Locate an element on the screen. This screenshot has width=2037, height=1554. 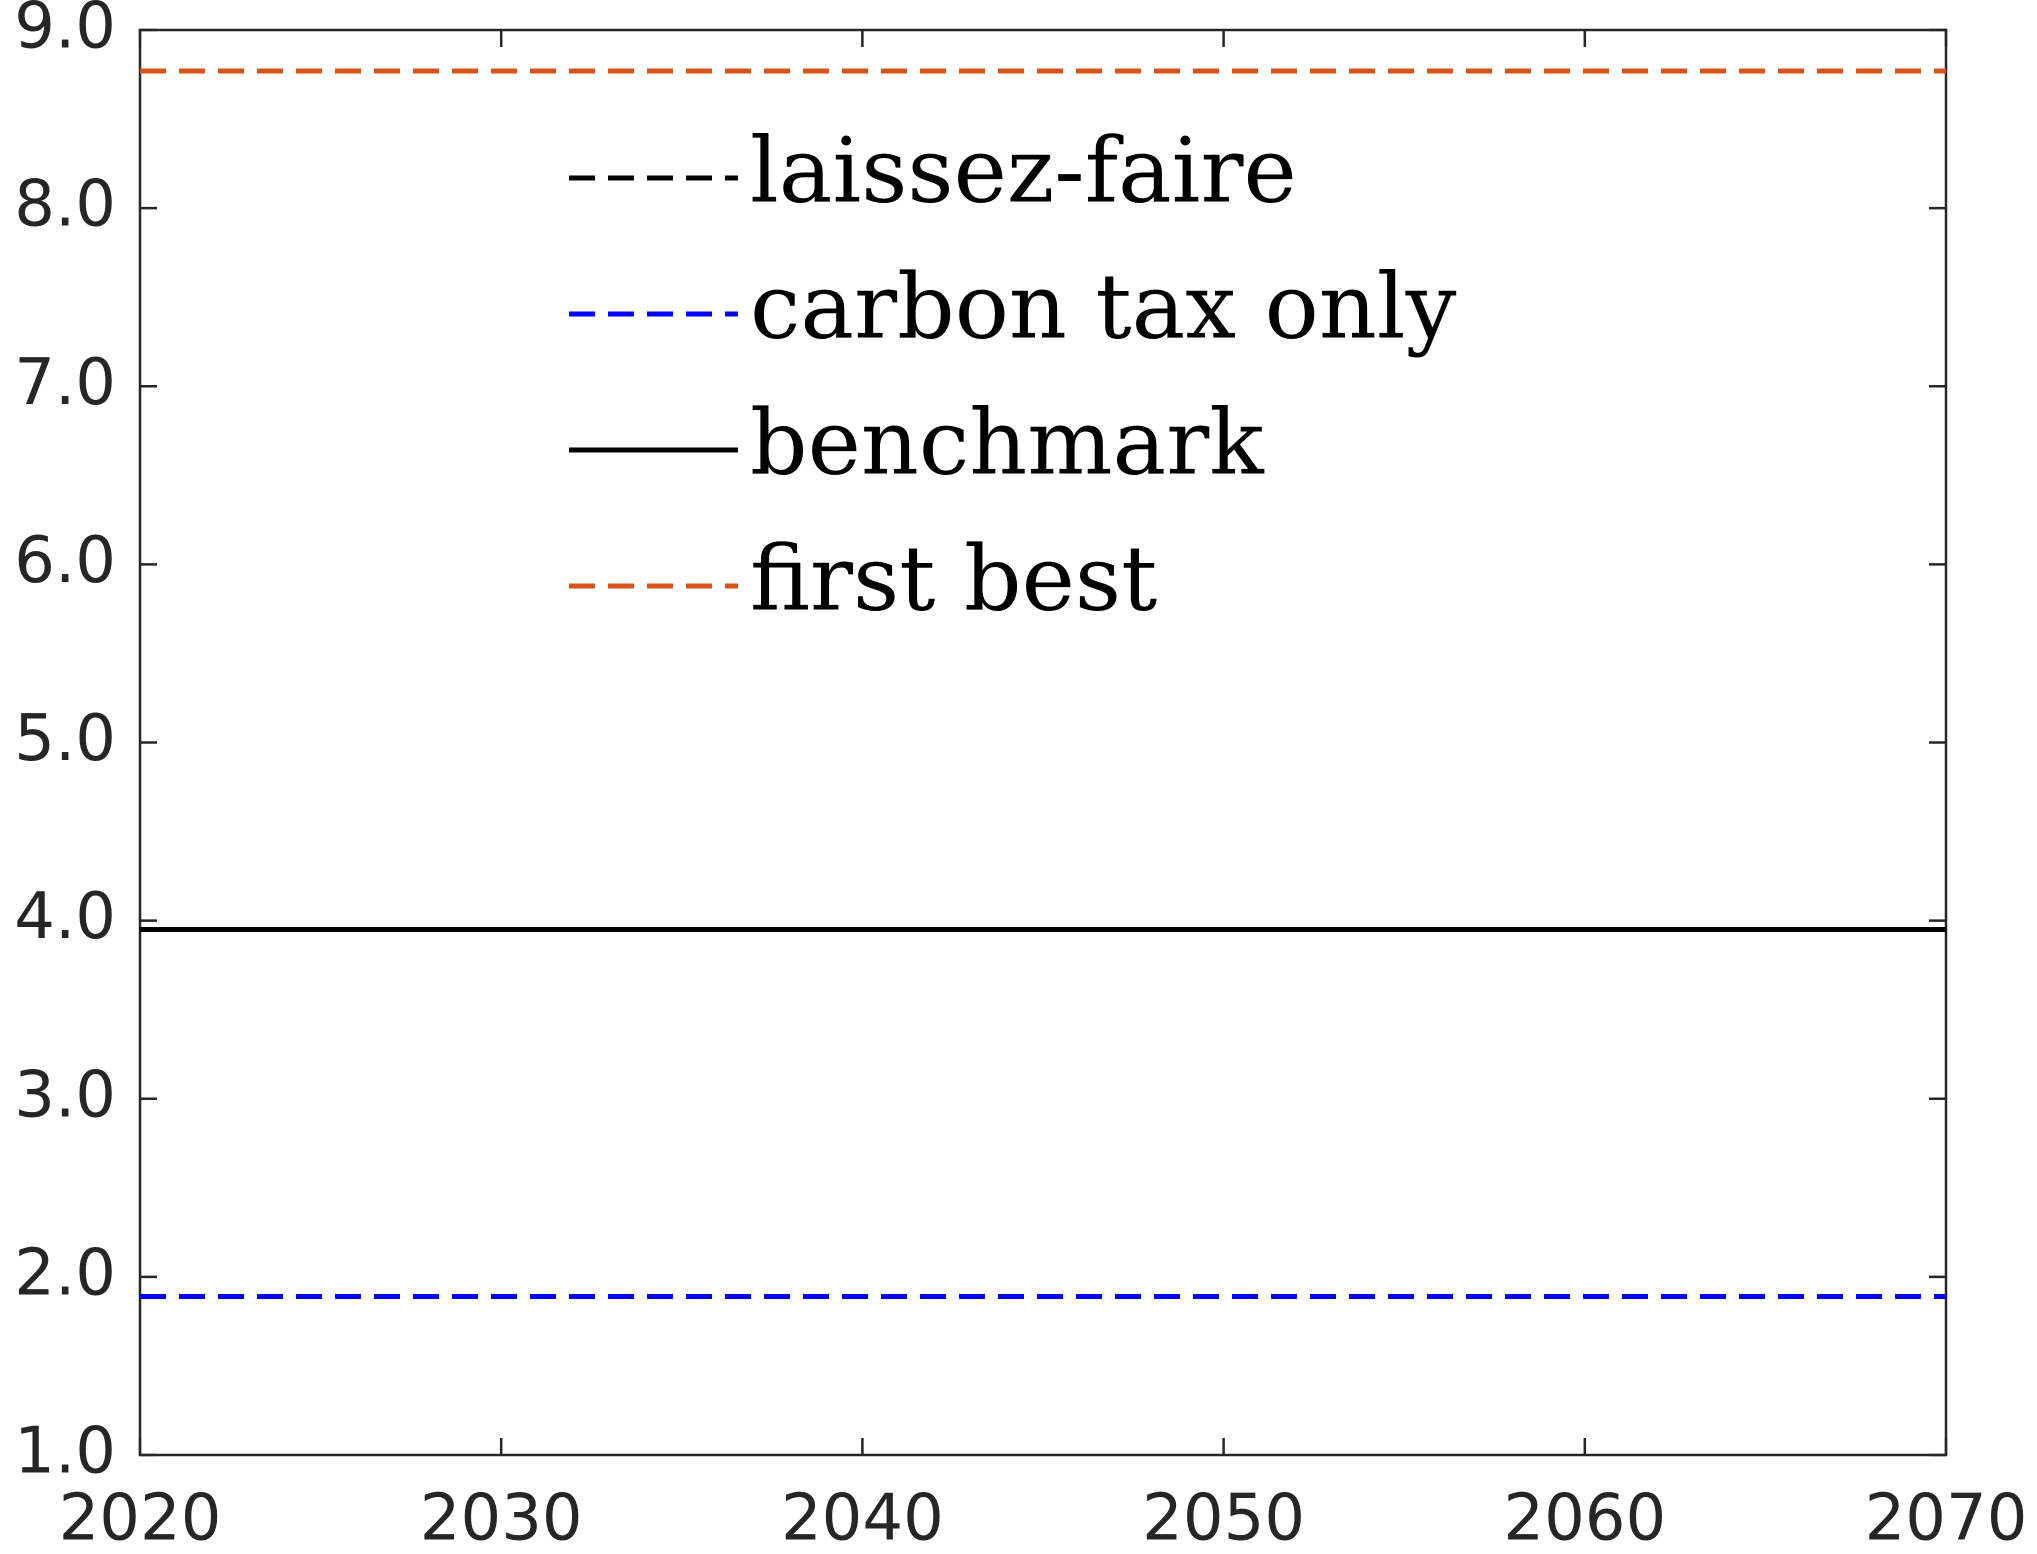
y-tick-label: 3.0 is located at coordinates (65, 1095).